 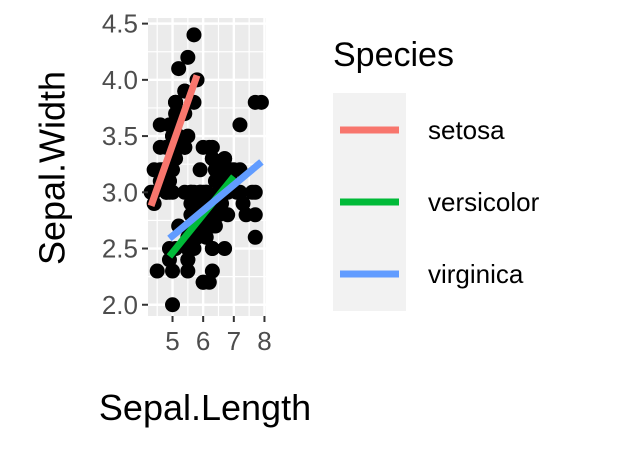 What do you see at coordinates (120, 192) in the screenshot?
I see `y-tick-label: 3.0` at bounding box center [120, 192].